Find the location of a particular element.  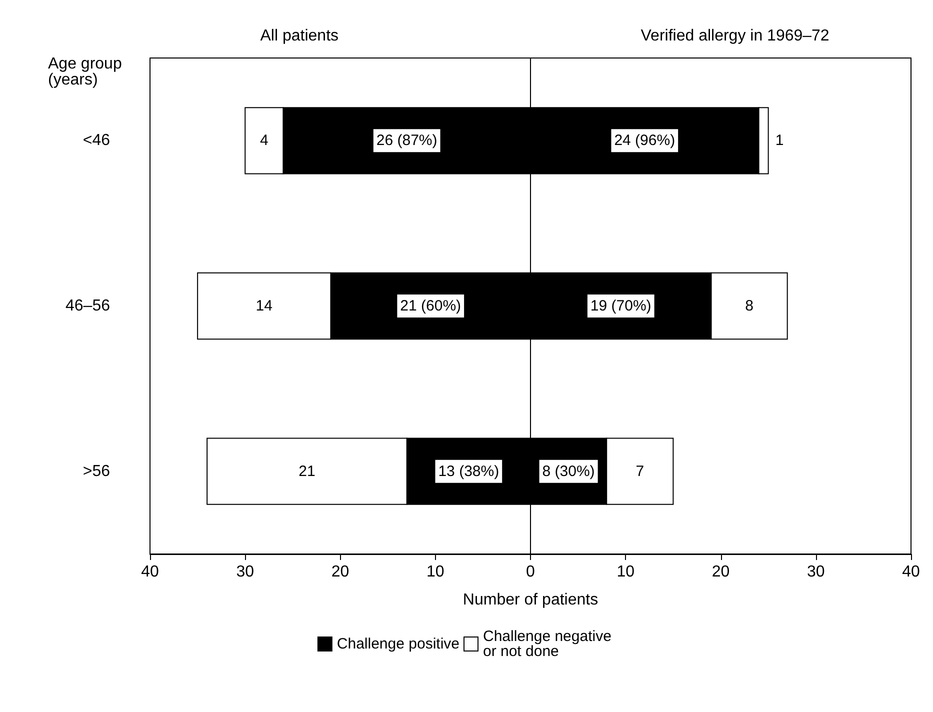

x-axis-title: Number of patients is located at coordinates (530, 600).